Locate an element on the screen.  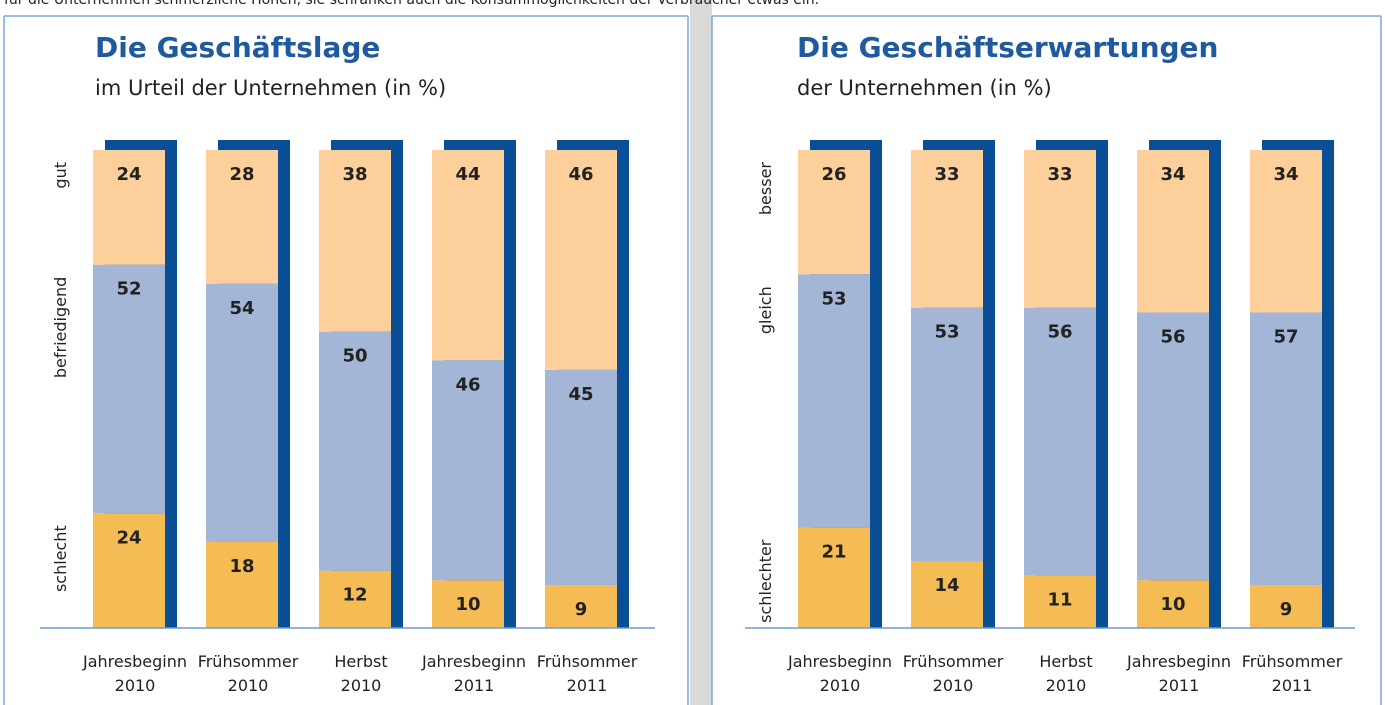
value-label: 14 is located at coordinates (946, 585).